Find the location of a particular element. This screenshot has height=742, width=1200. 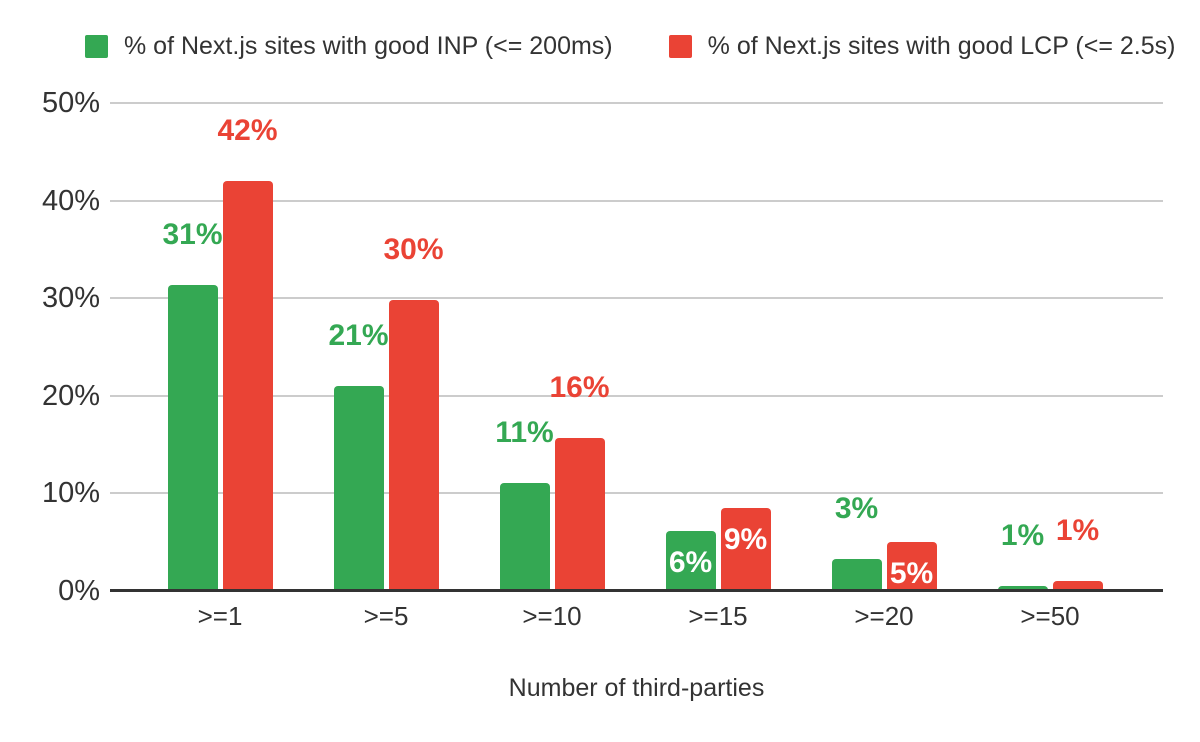

y-axis-label: 50% is located at coordinates (70, 103).